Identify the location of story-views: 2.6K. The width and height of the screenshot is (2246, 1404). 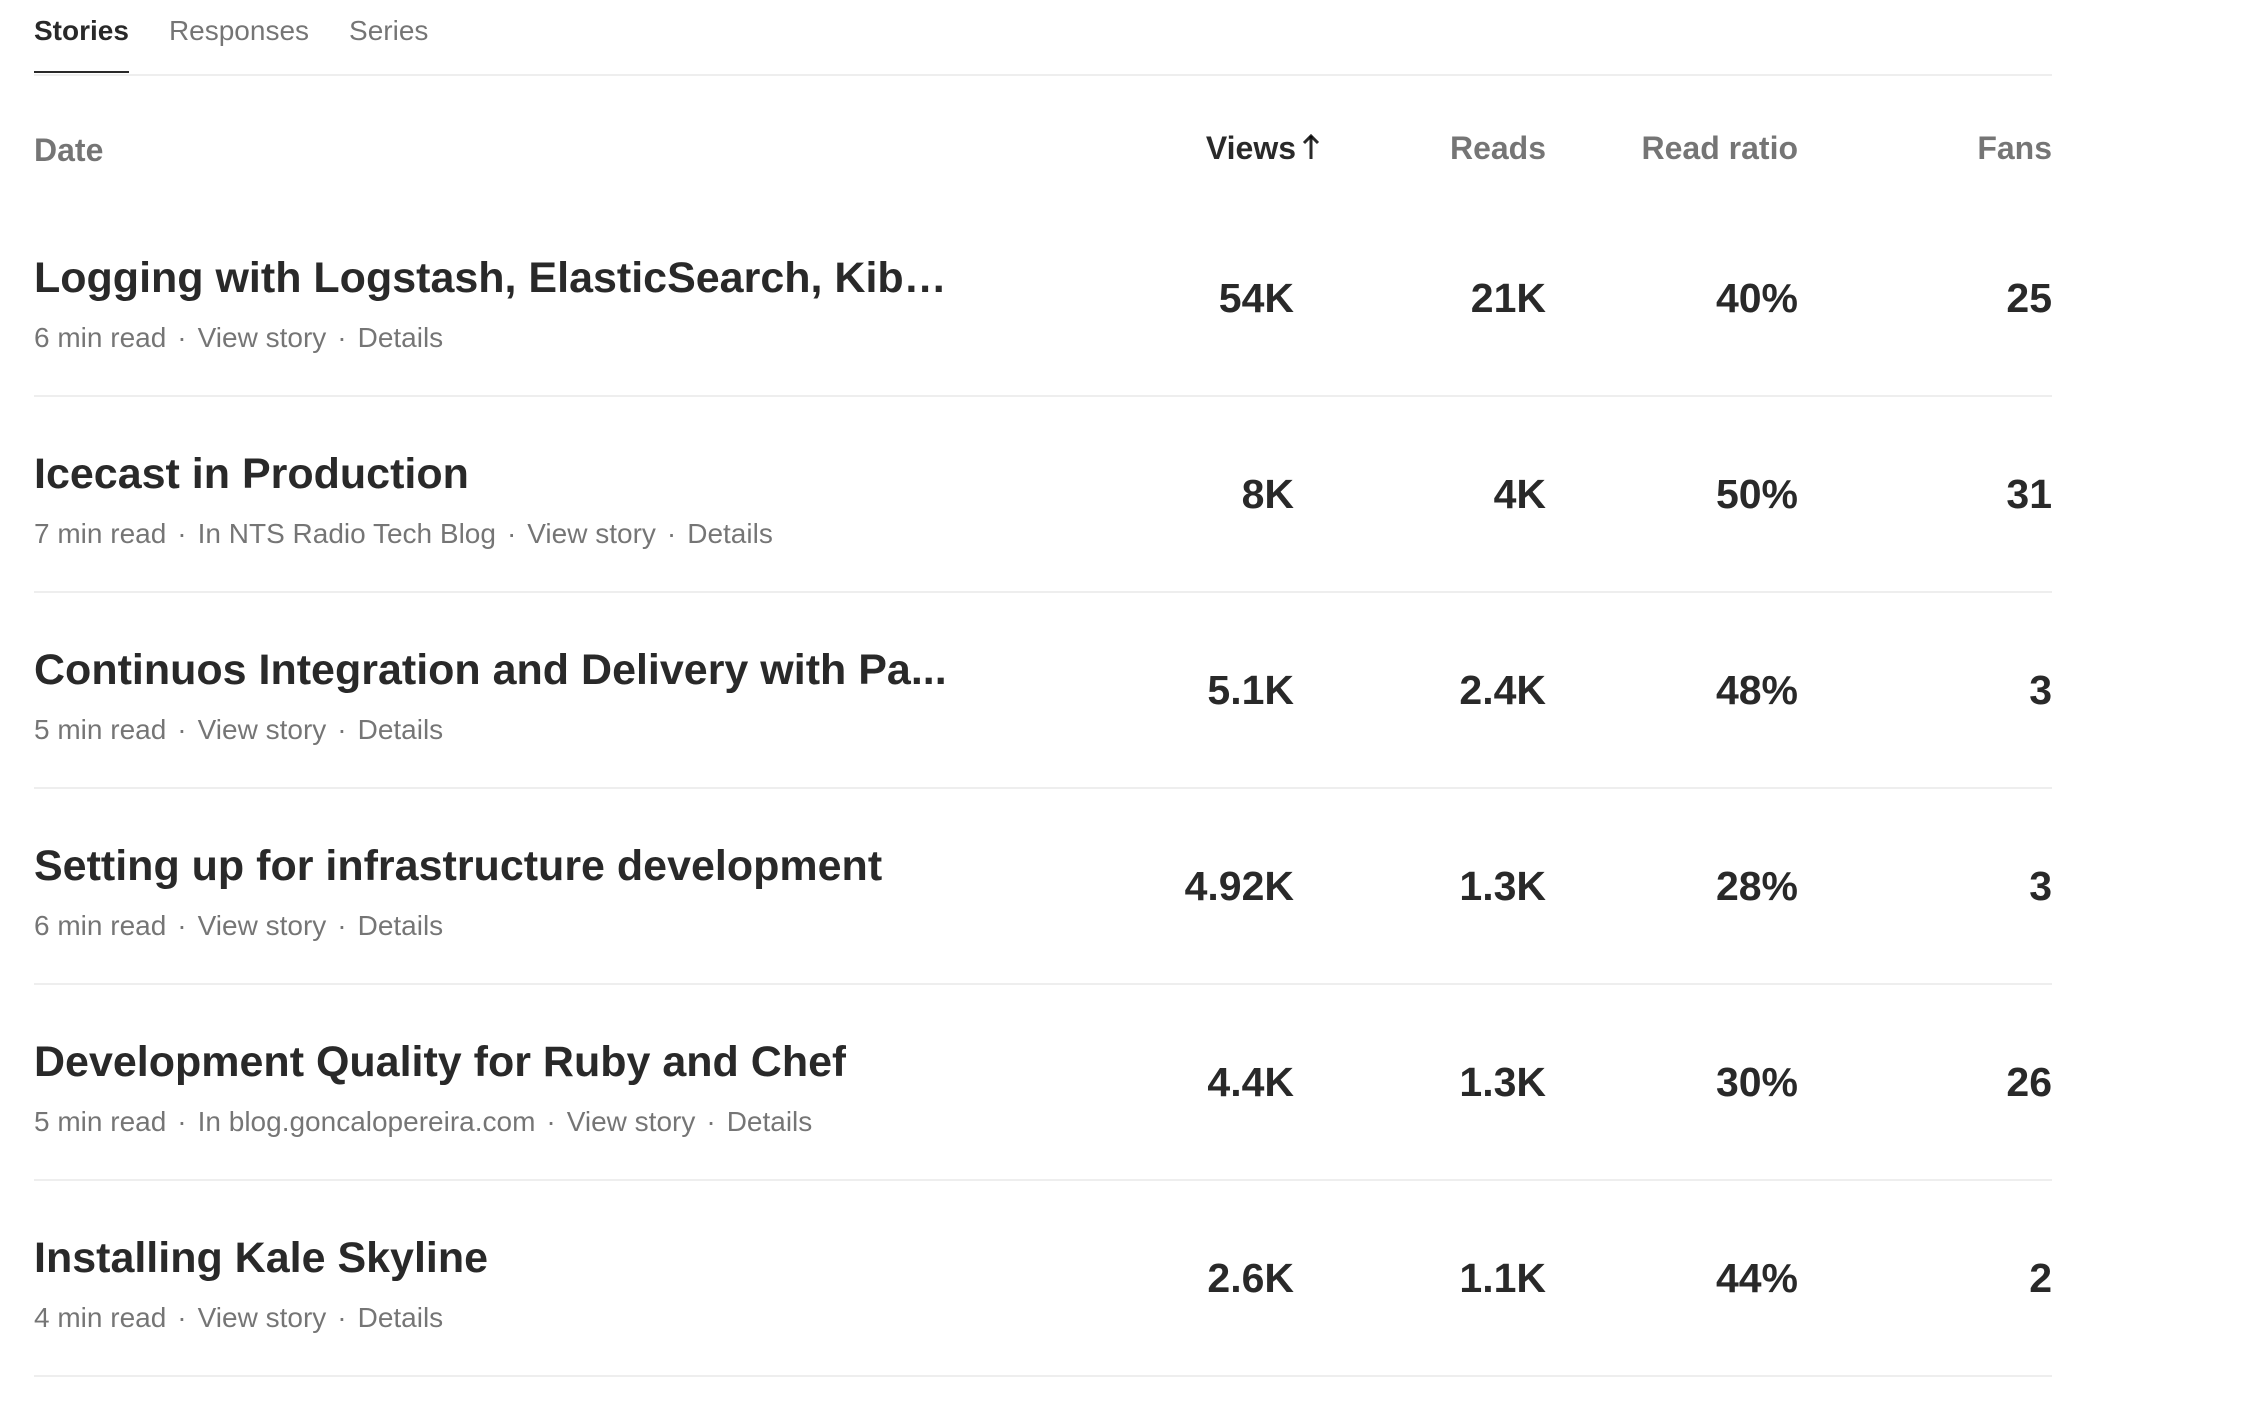
(1250, 1278).